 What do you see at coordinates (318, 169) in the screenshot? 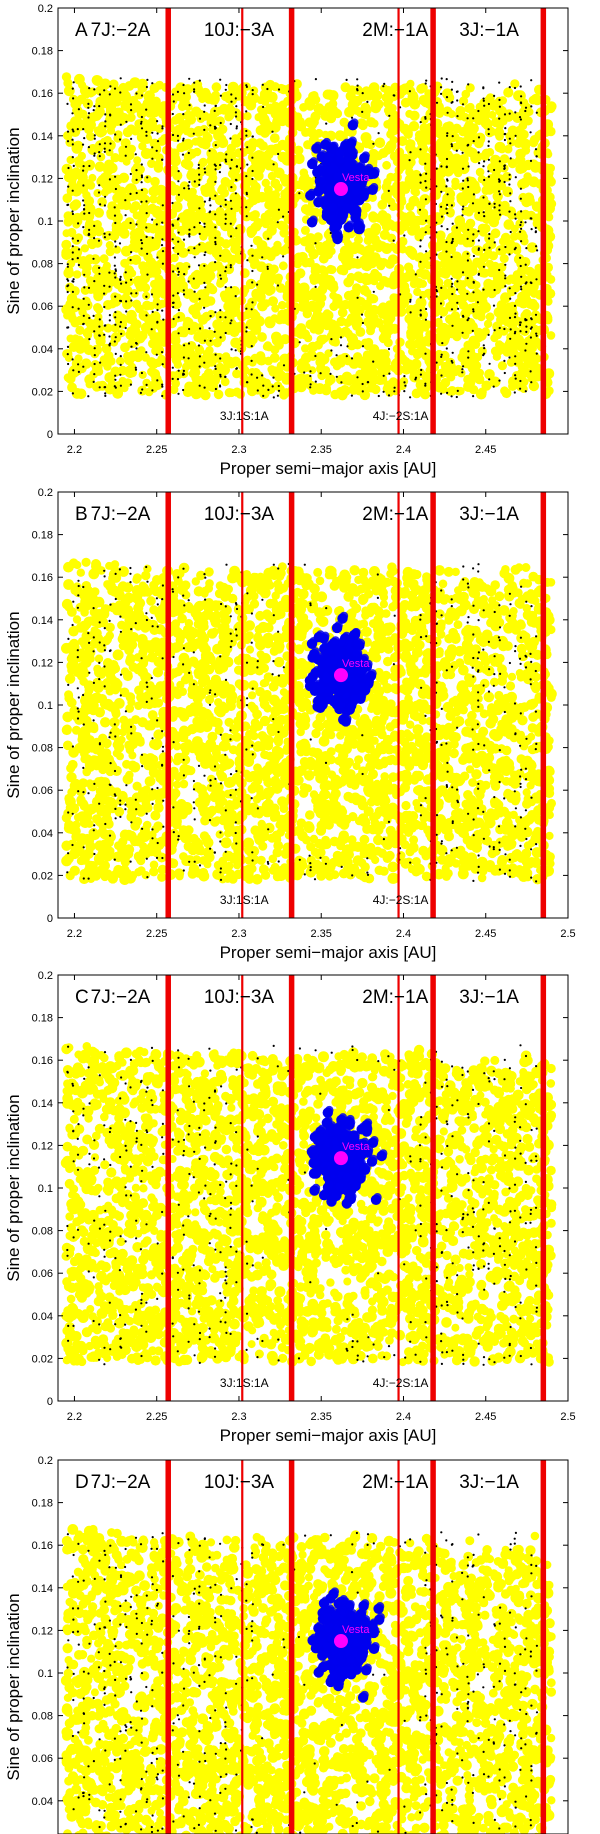
I see `family-member-shade` at bounding box center [318, 169].